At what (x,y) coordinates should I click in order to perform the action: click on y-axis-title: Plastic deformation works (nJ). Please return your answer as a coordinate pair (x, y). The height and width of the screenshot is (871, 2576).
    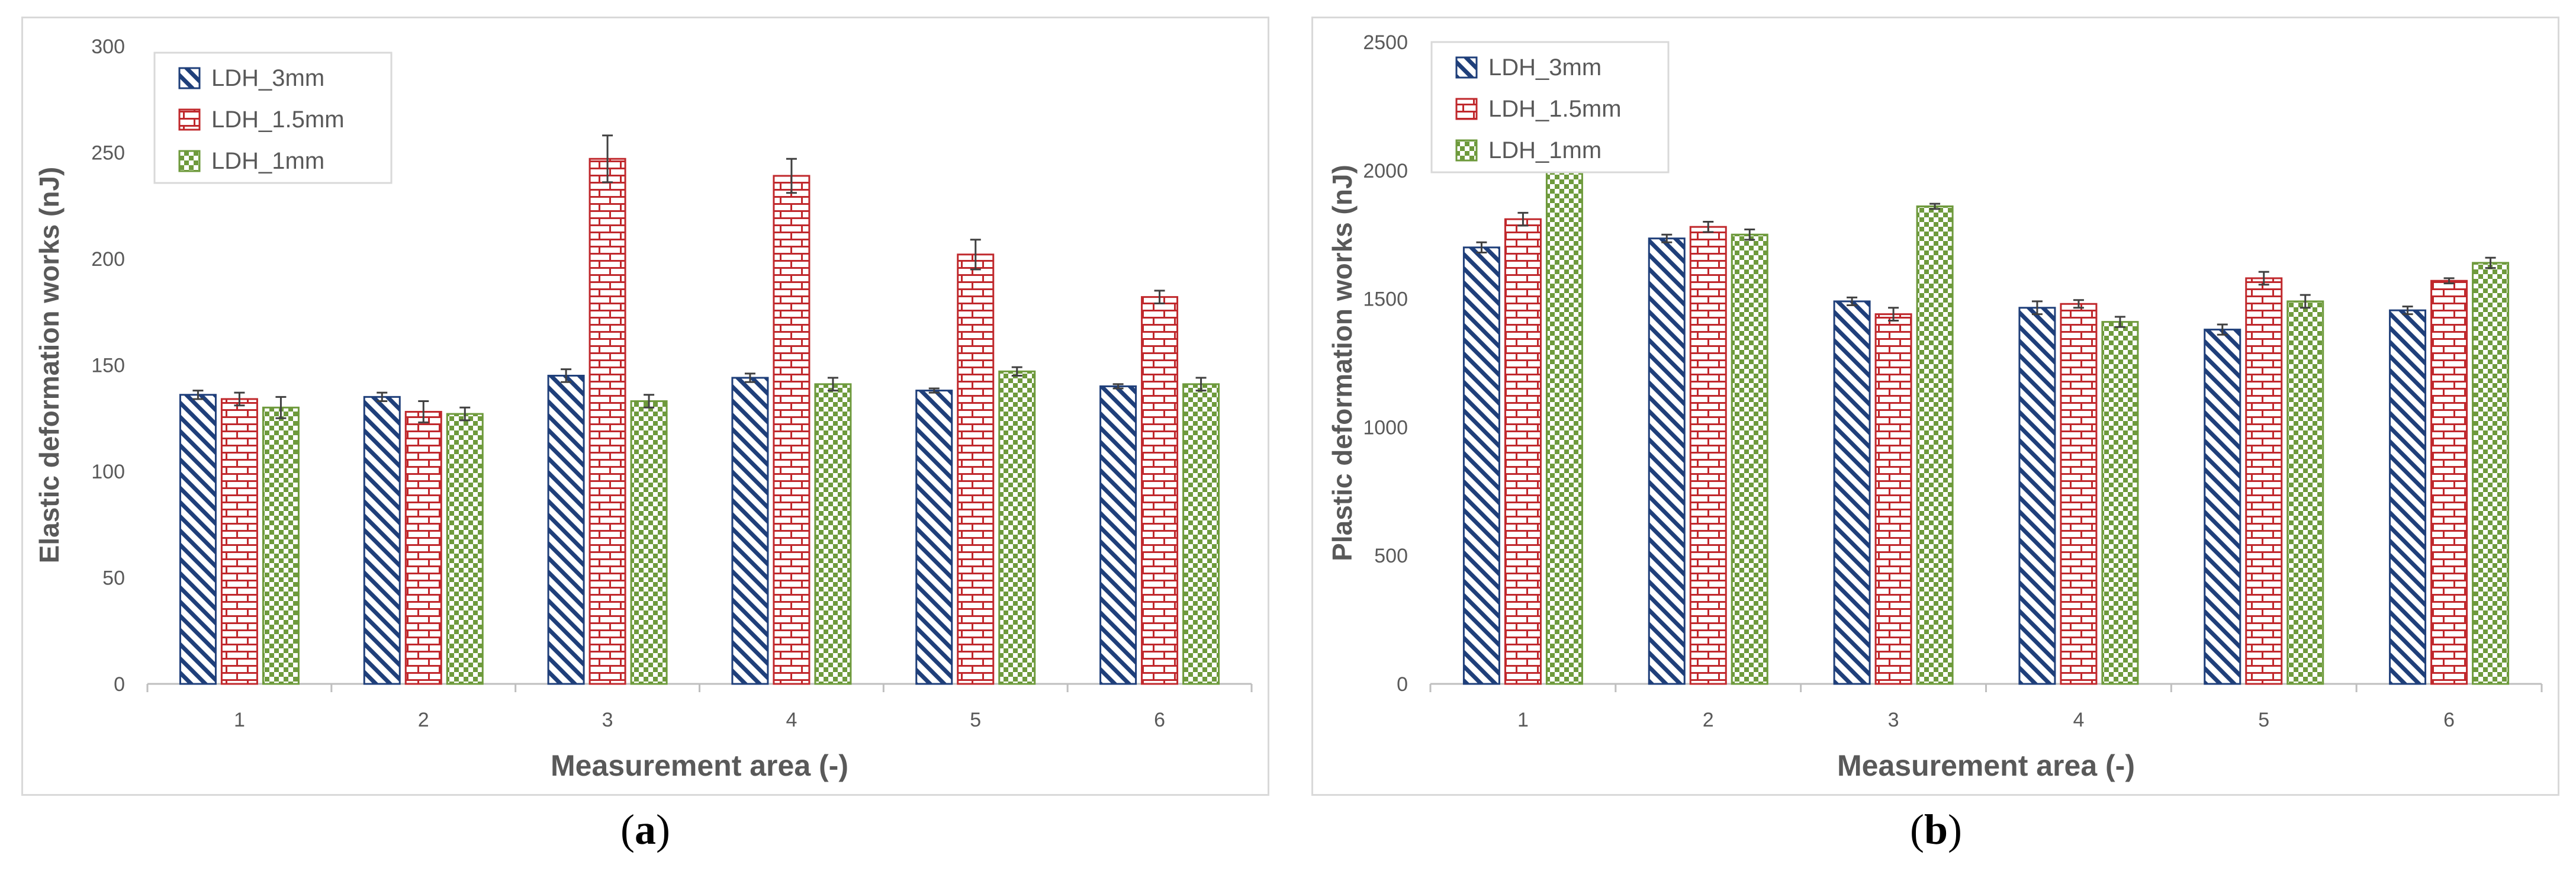
    Looking at the image, I should click on (1343, 363).